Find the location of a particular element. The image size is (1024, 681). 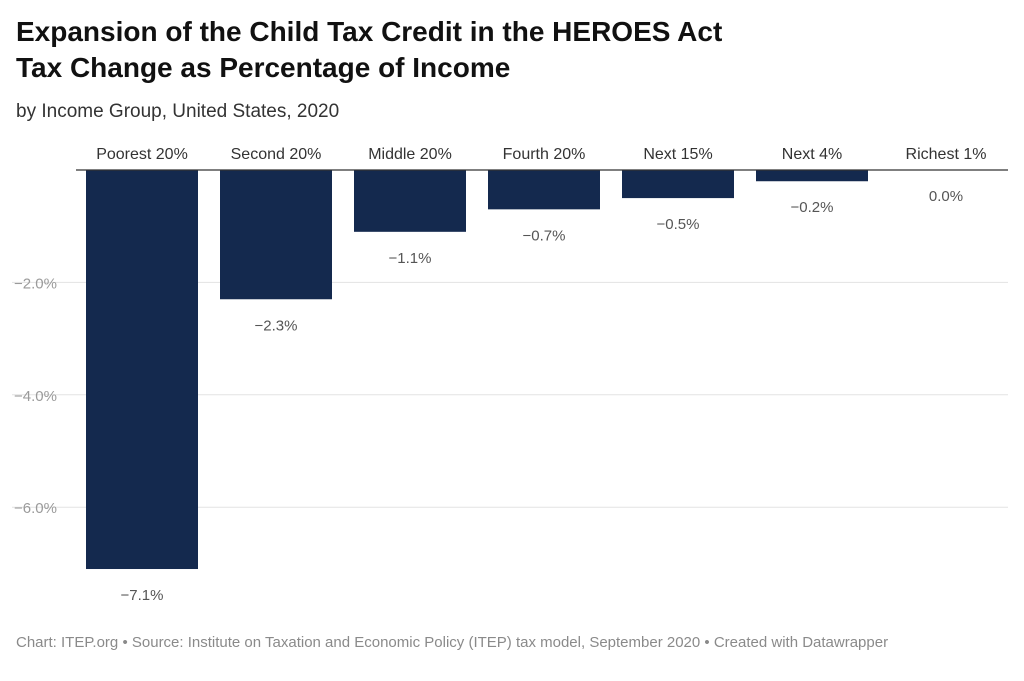

footer-created-with: Created with Datawrapper is located at coordinates (801, 642).